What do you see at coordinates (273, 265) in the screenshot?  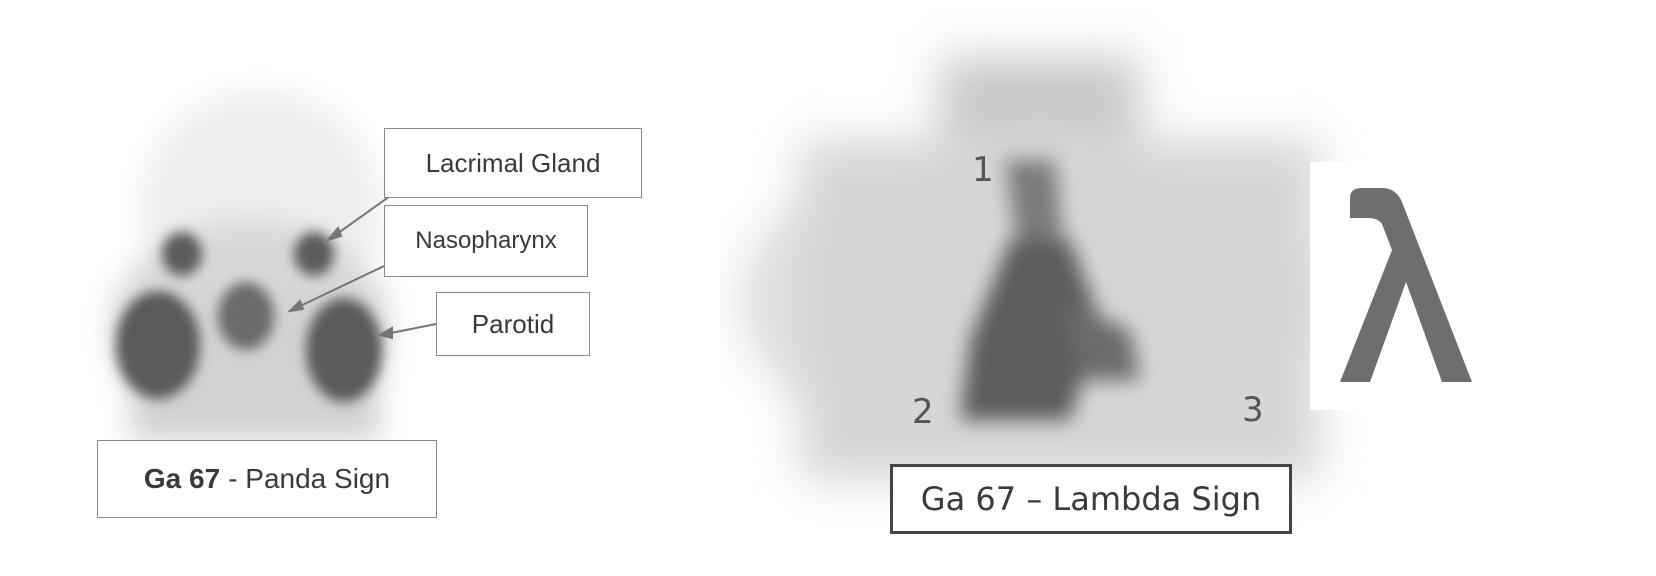 I see `panda-scan-image` at bounding box center [273, 265].